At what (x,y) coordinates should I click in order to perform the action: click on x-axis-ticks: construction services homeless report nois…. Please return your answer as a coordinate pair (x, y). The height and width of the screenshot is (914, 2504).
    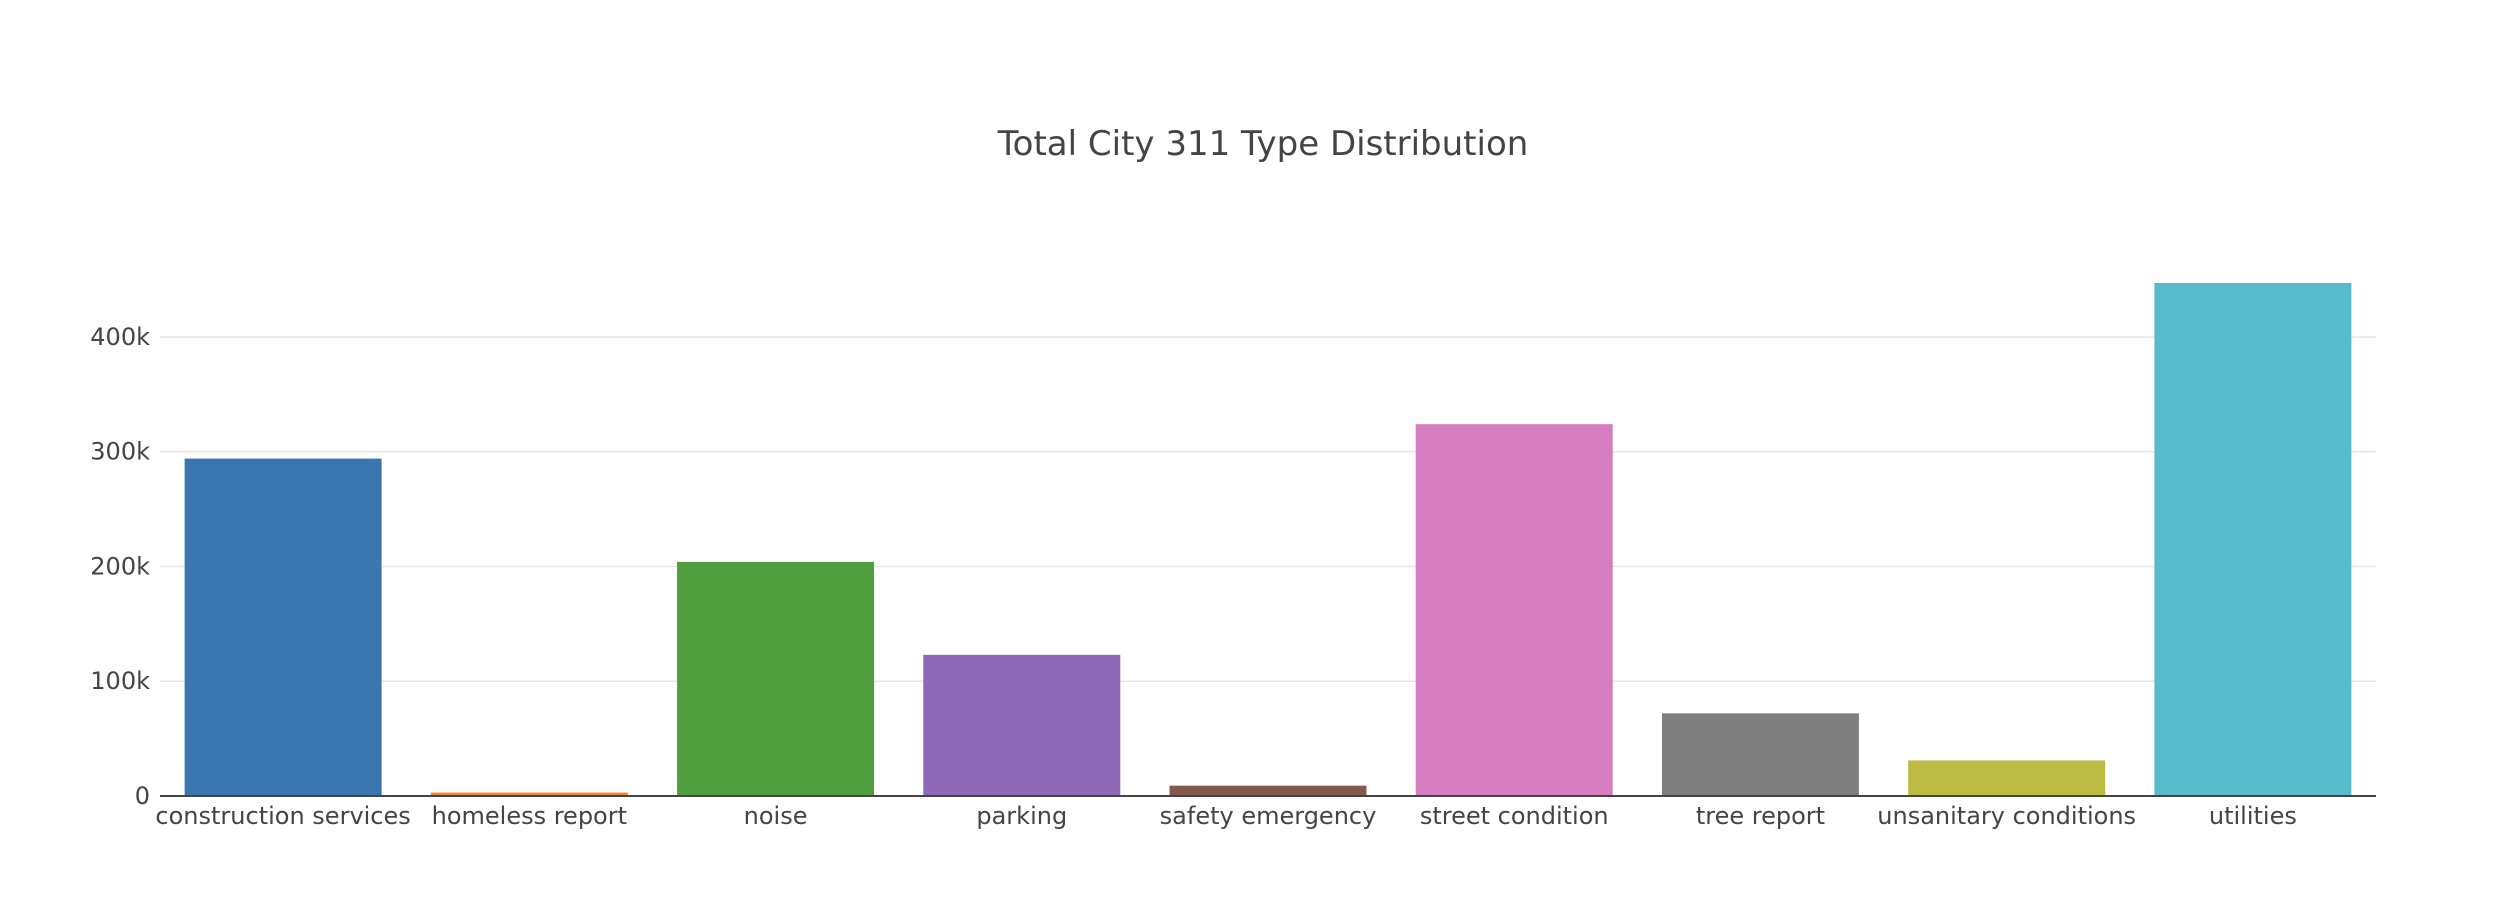
    Looking at the image, I should click on (1225, 816).